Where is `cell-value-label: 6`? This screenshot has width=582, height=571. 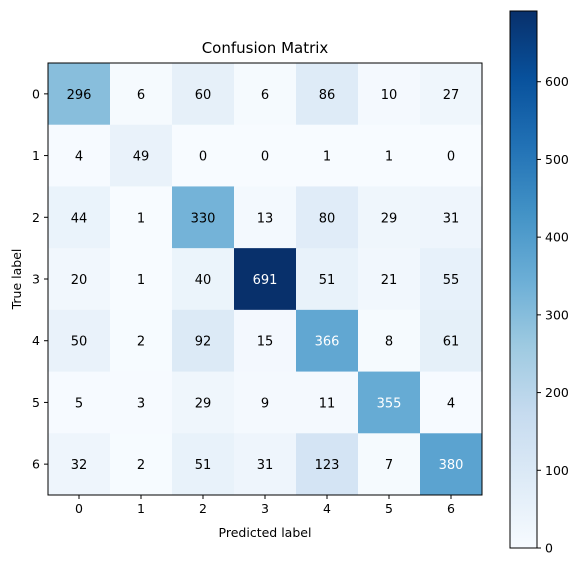 cell-value-label: 6 is located at coordinates (141, 95).